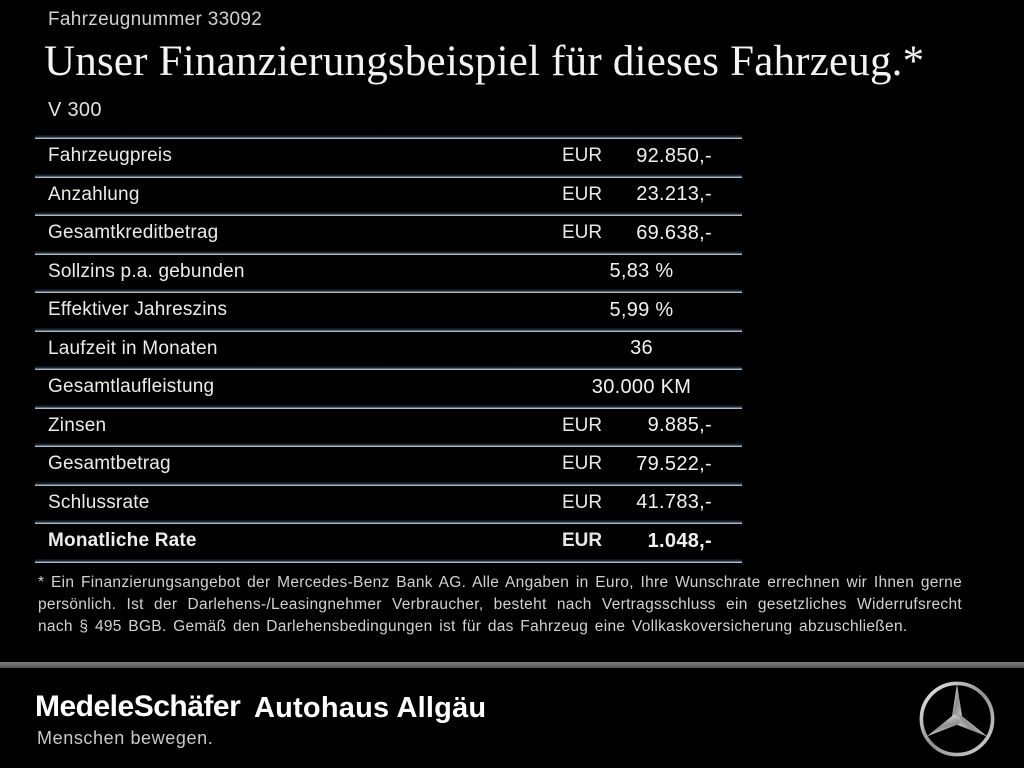 Image resolution: width=1024 pixels, height=768 pixels. I want to click on row-label: Laufzeit in Monaten, so click(133, 348).